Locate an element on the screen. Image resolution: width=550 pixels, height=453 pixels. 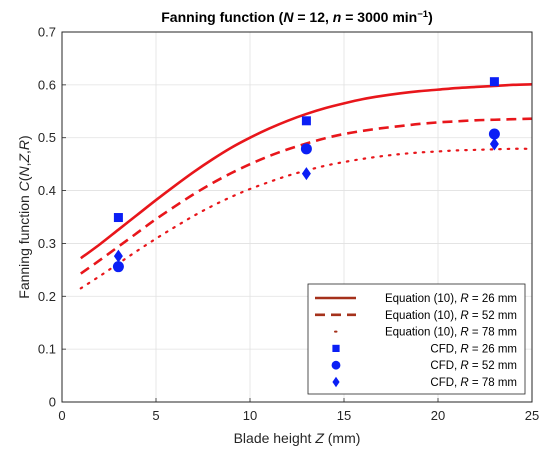
text-segment: Fanning function ( is located at coordinates (222, 17).